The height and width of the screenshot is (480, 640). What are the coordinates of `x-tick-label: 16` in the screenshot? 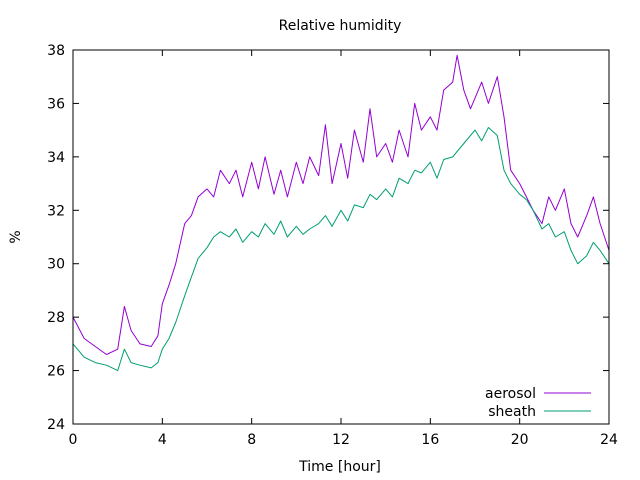 It's located at (430, 440).